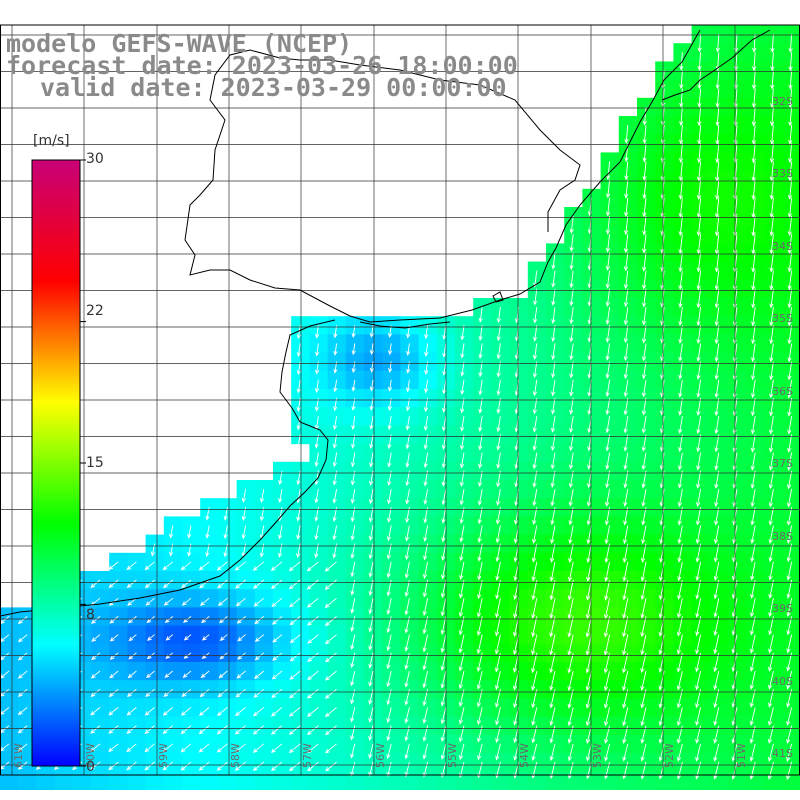 The image size is (800, 800). I want to click on lon-label: 51W, so click(741, 755).